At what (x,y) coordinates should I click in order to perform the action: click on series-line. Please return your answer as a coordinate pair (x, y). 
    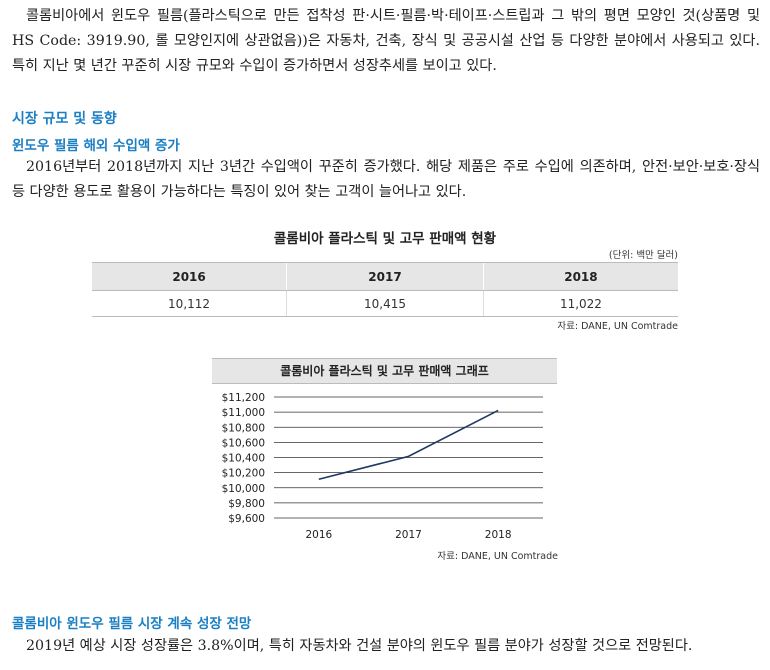
    Looking at the image, I should click on (408, 445).